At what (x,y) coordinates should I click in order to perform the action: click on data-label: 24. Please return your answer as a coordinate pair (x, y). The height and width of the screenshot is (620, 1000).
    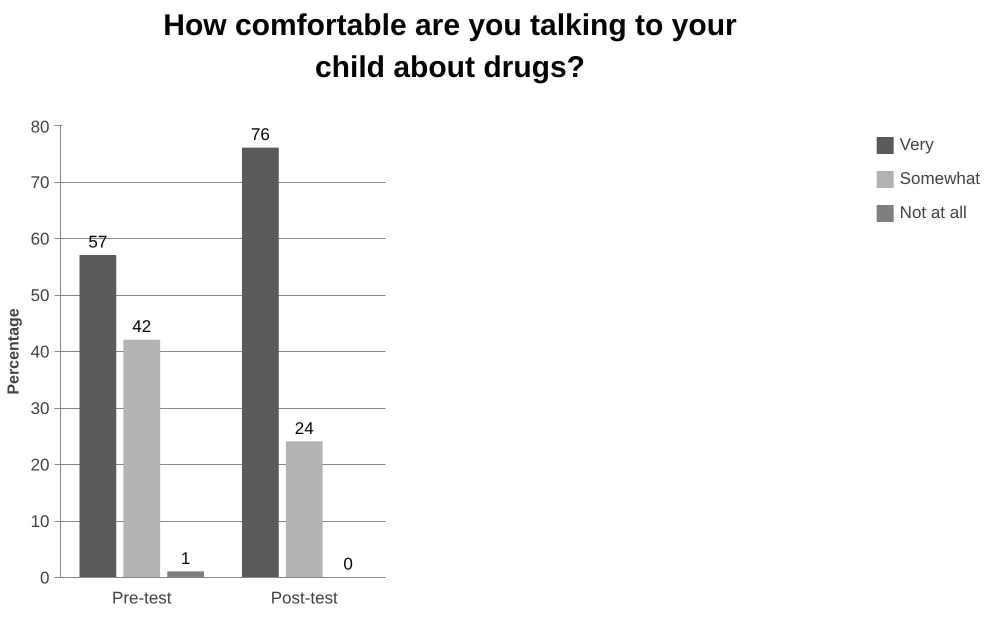
    Looking at the image, I should click on (304, 428).